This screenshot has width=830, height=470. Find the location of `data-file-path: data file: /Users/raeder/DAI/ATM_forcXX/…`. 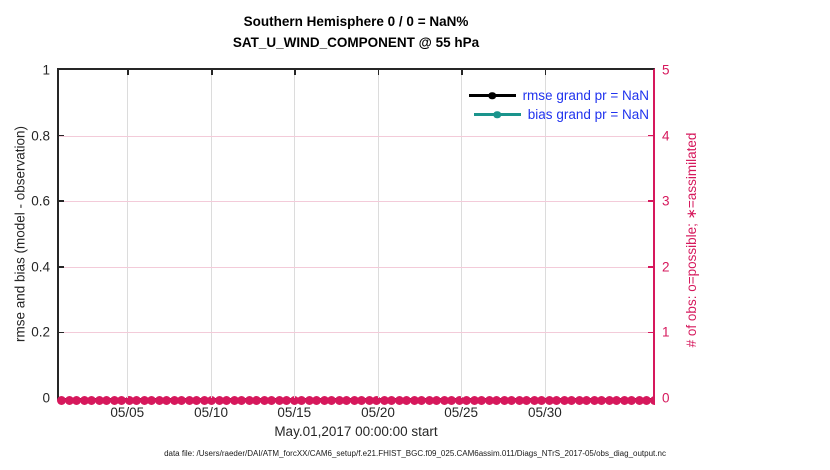

data-file-path: data file: /Users/raeder/DAI/ATM_forcXX/… is located at coordinates (415, 453).